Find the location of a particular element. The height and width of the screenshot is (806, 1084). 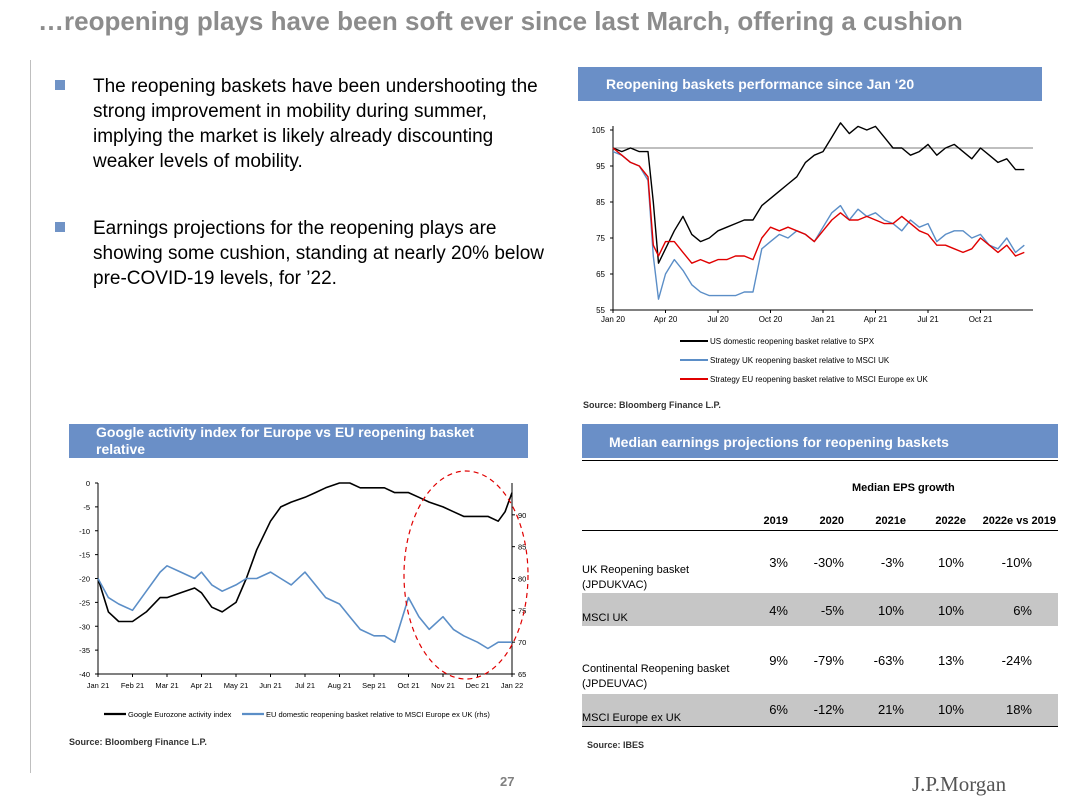

google-activity-line is located at coordinates (305, 552).